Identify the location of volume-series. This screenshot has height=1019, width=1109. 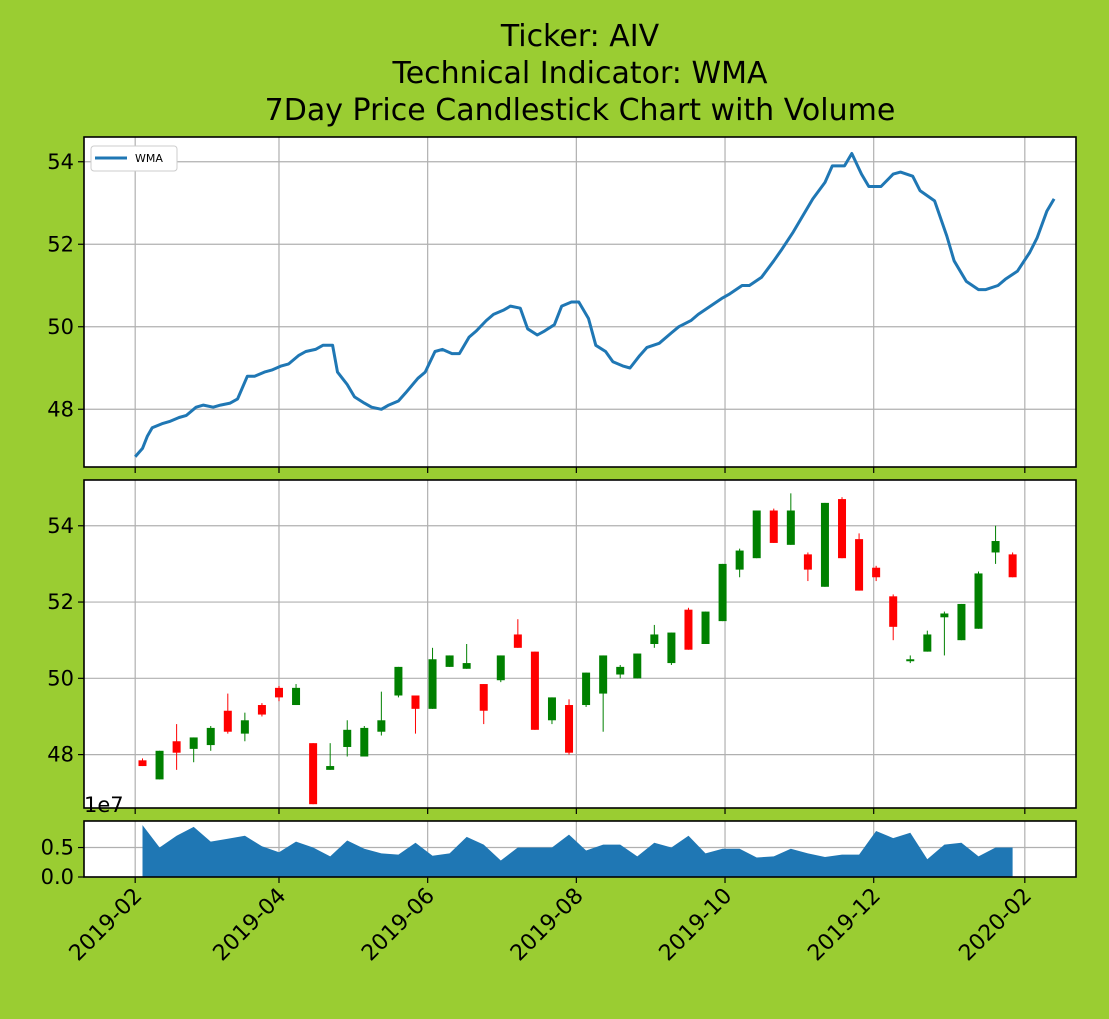
(577, 851).